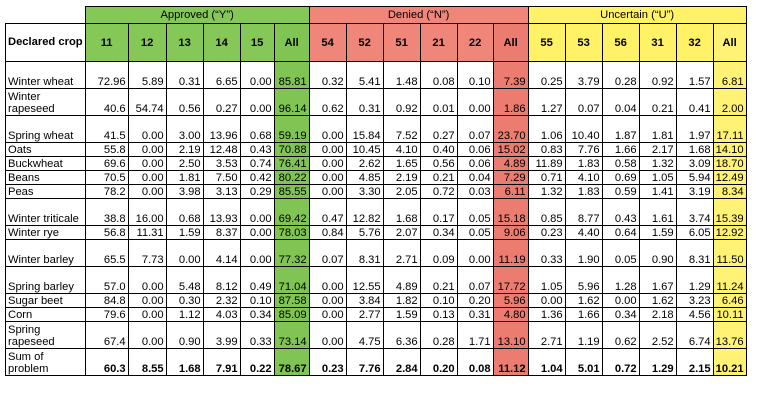 The height and width of the screenshot is (400, 773). Describe the element at coordinates (546, 232) in the screenshot. I see `value-cell: 0.23` at that location.